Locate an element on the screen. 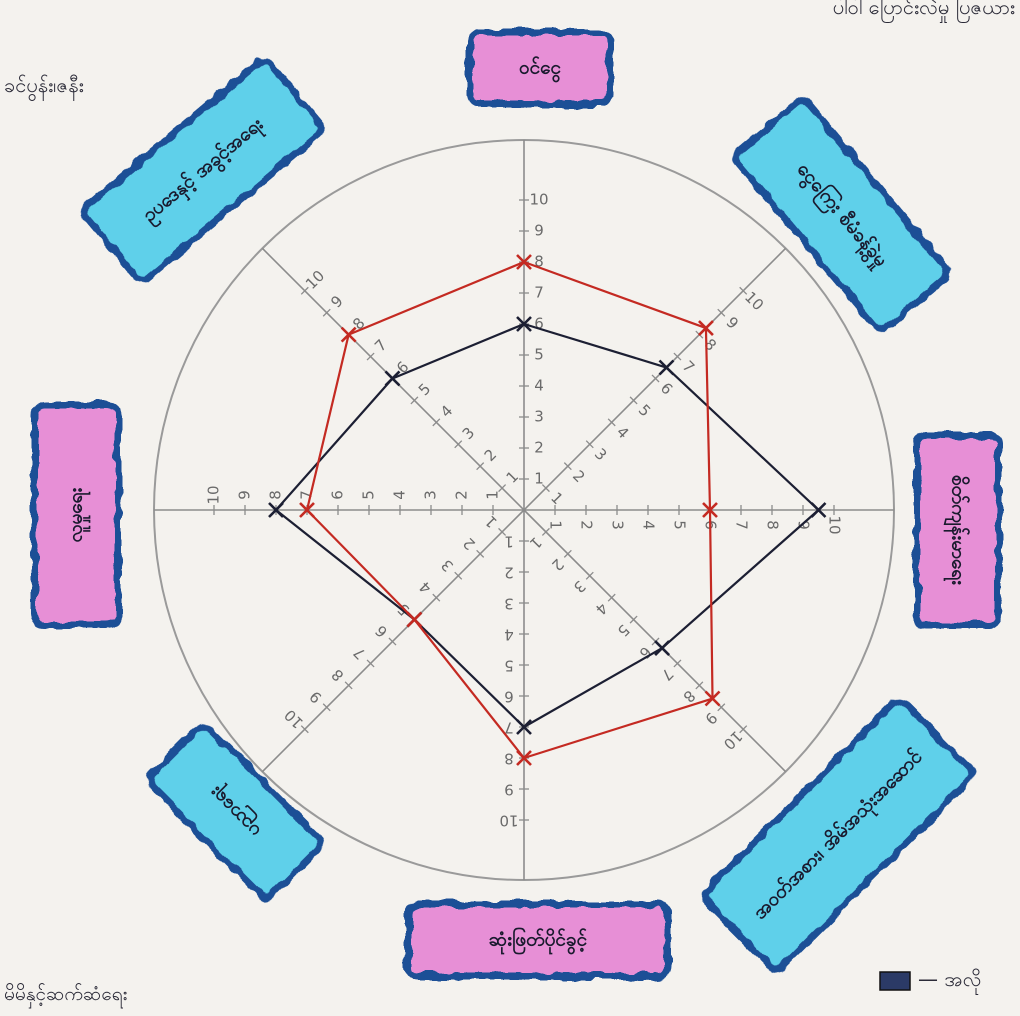 The image size is (1020, 1016). axis-label-6: ပညာရေး is located at coordinates (235, 812).